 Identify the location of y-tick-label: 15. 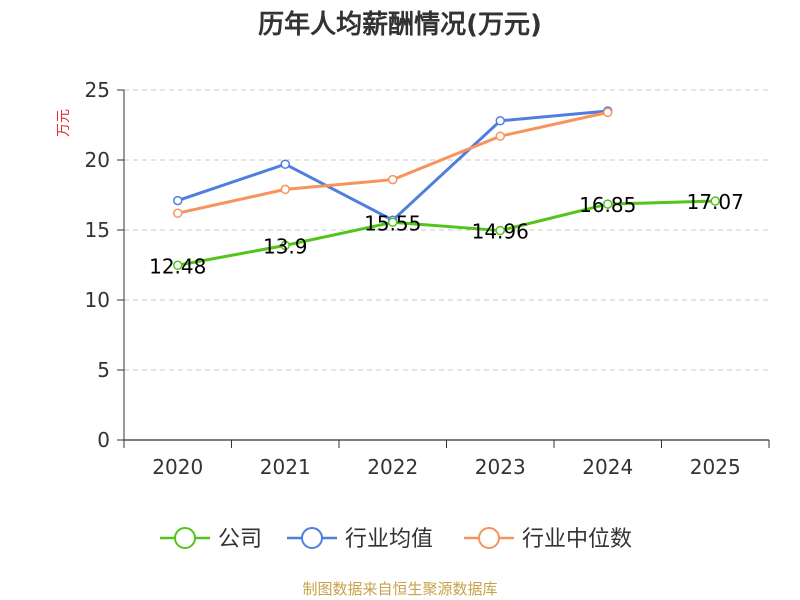
(97, 230).